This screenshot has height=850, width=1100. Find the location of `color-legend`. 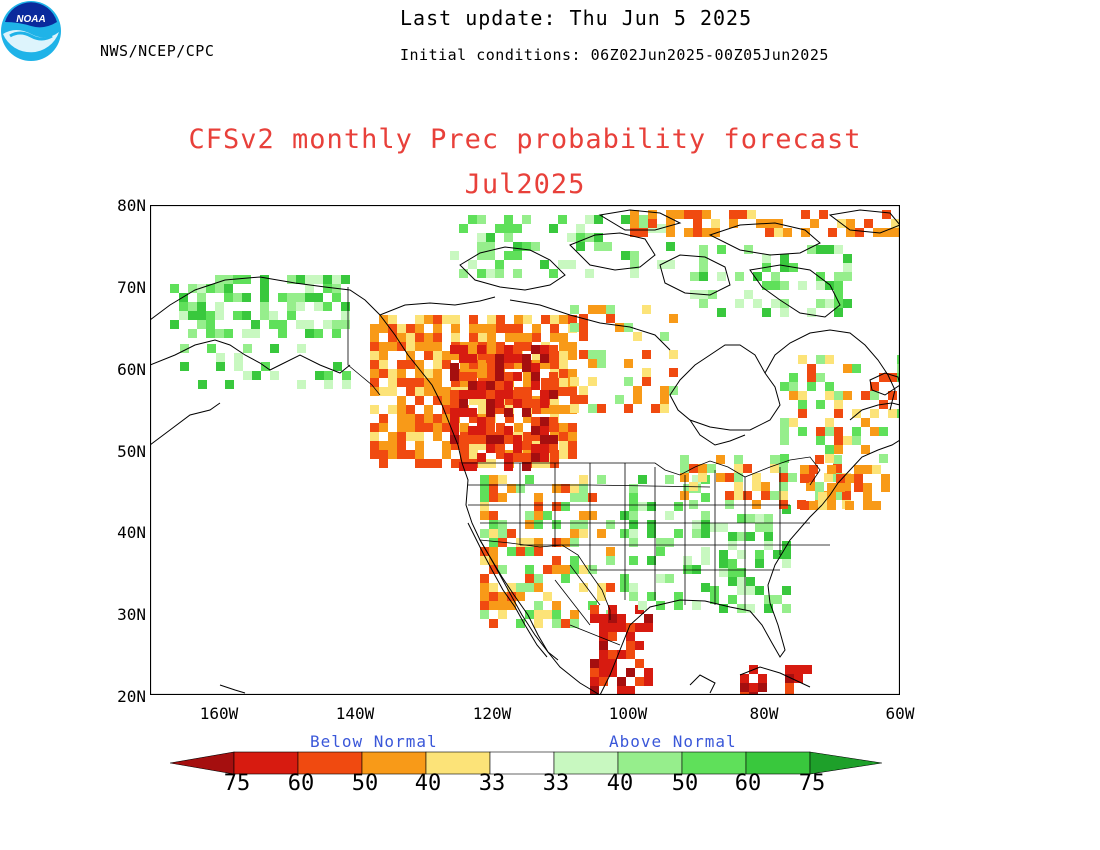

color-legend is located at coordinates (526, 763).